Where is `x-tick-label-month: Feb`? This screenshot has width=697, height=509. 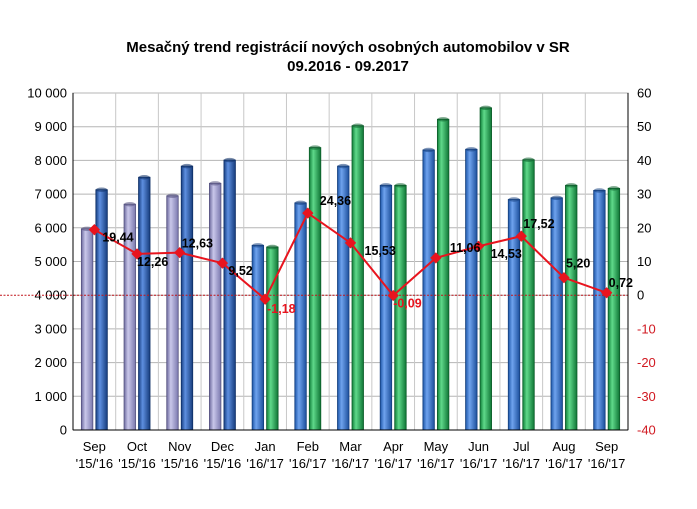 x-tick-label-month: Feb is located at coordinates (308, 446).